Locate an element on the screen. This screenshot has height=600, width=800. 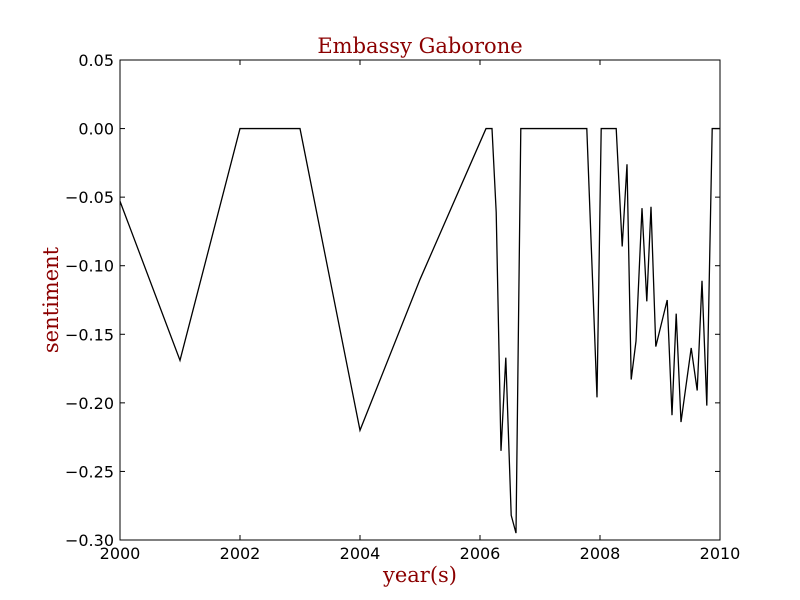
x-tick-label: 2004 is located at coordinates (360, 553).